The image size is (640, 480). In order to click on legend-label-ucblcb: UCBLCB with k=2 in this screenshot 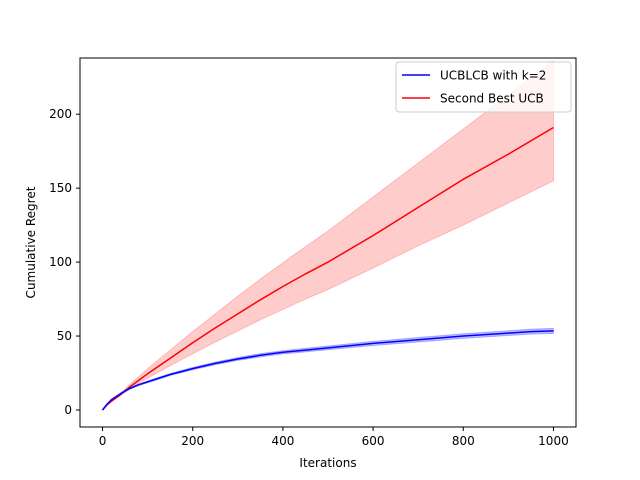, I will do `click(493, 76)`.